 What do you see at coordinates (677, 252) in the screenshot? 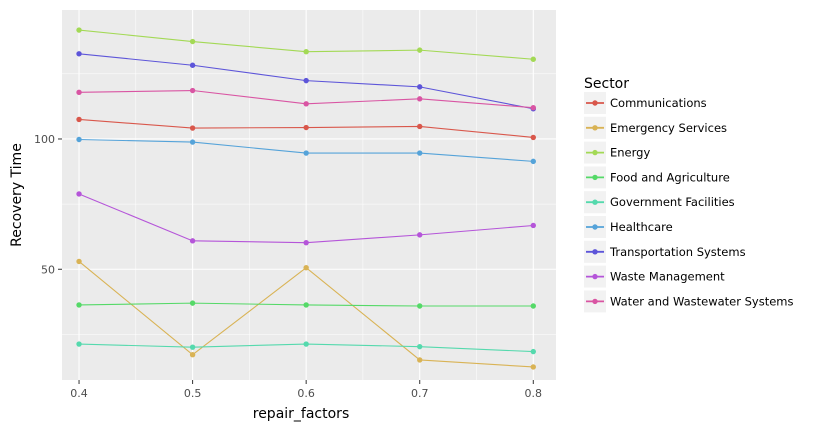
I see `legend-label: Transportation Systems` at bounding box center [677, 252].